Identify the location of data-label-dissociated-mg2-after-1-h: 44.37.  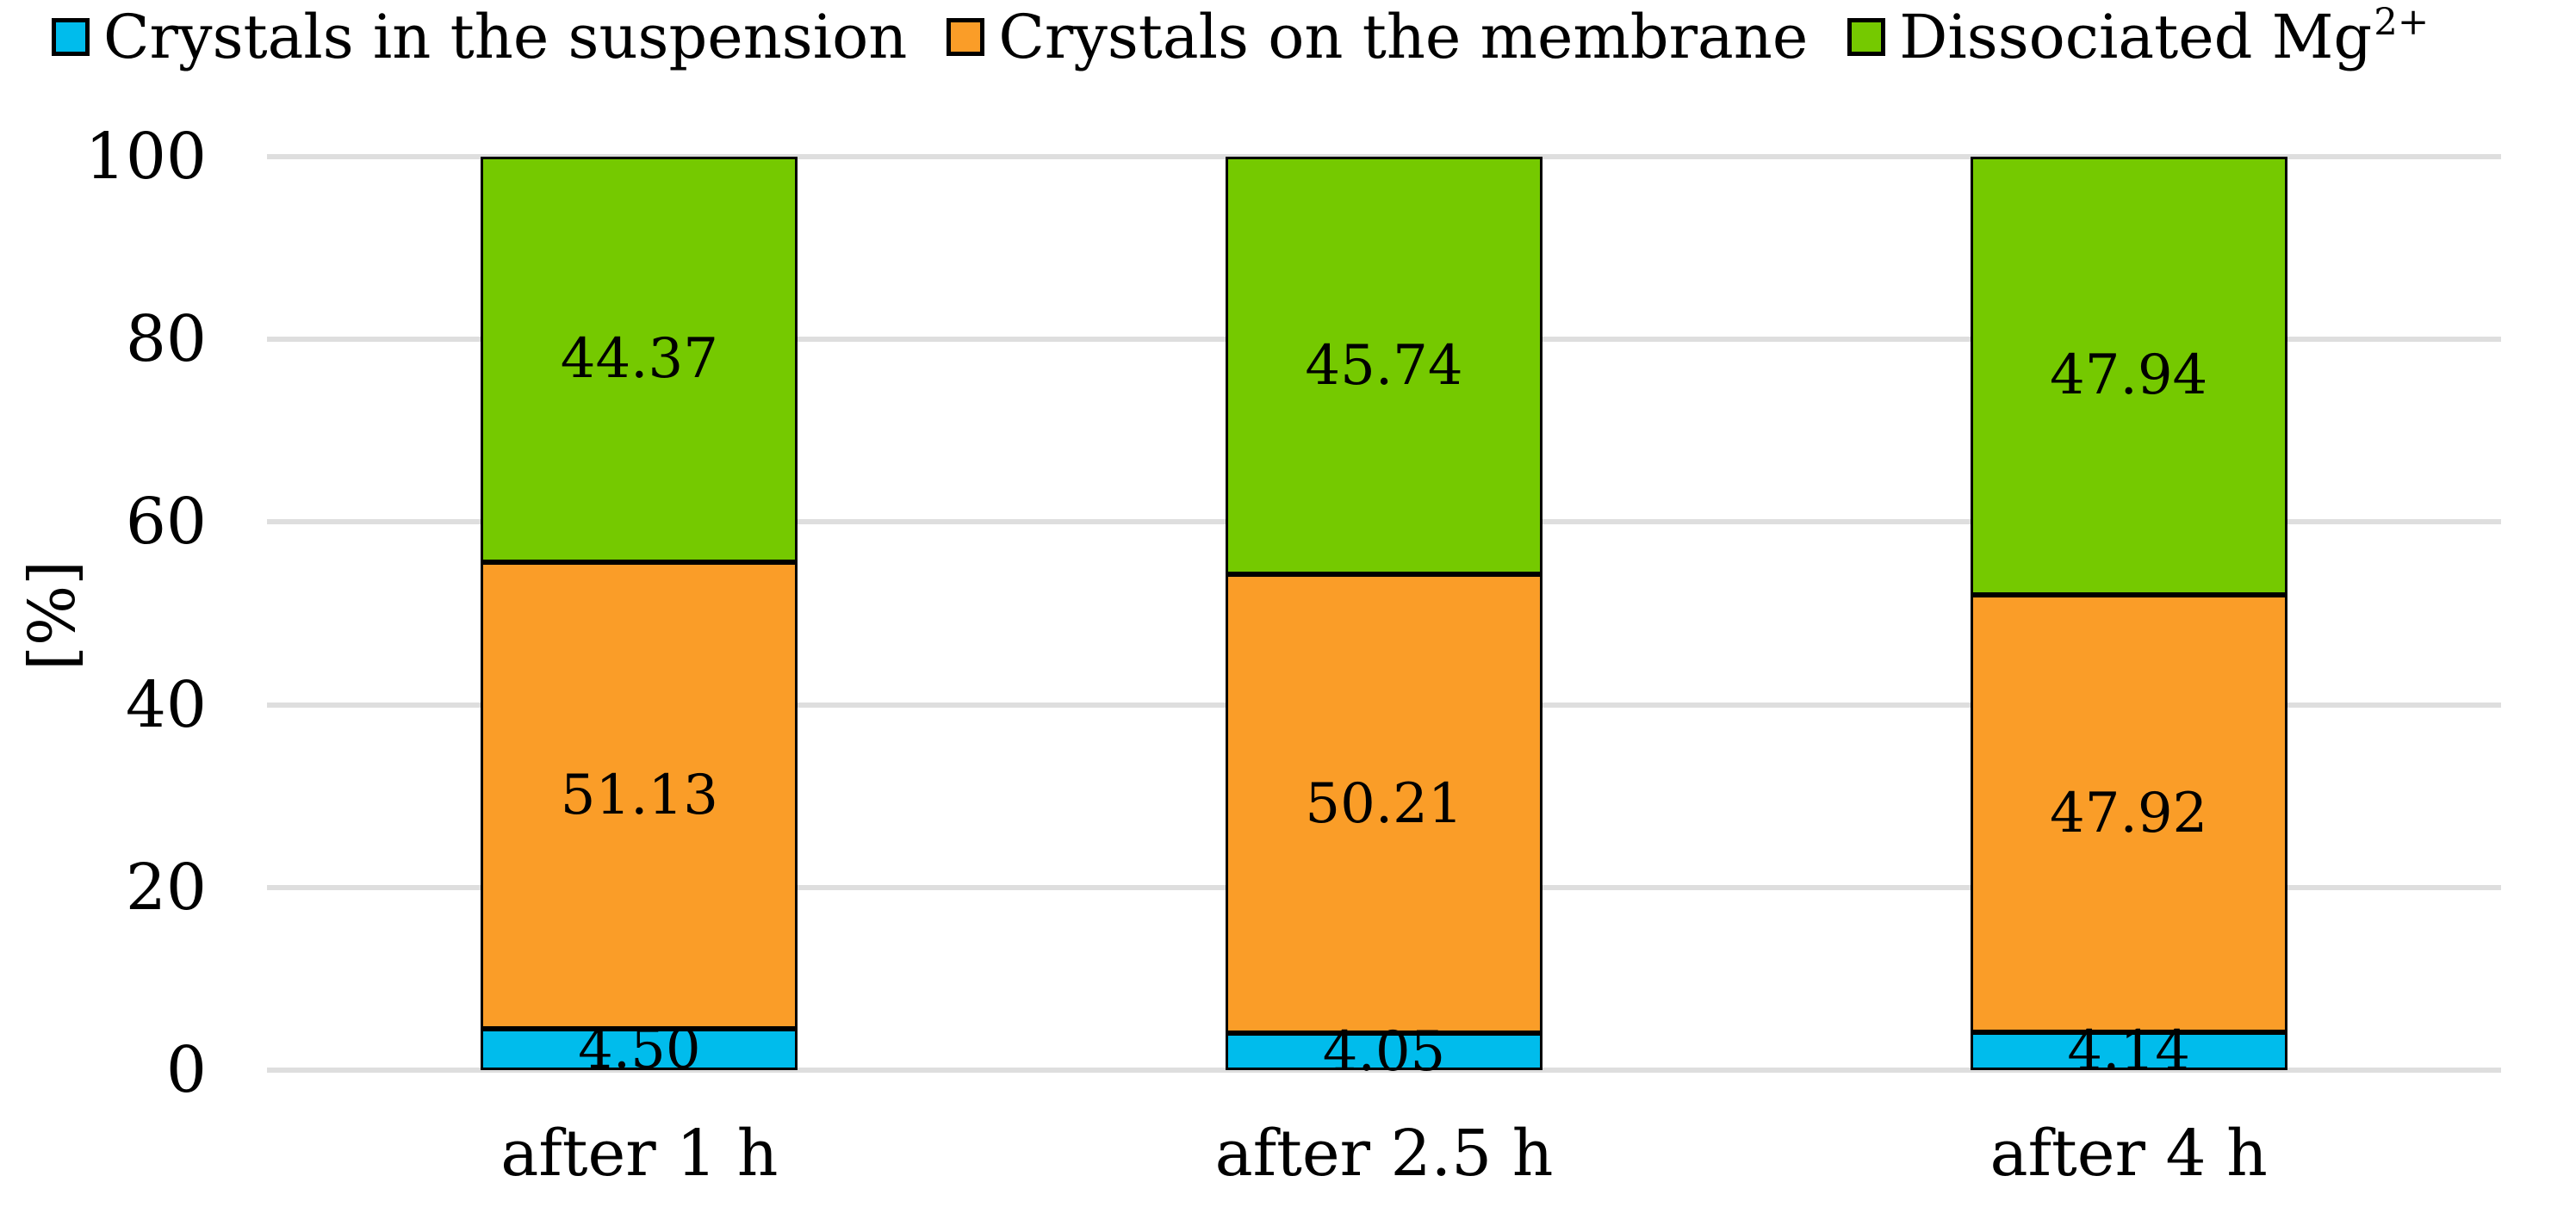
(639, 359).